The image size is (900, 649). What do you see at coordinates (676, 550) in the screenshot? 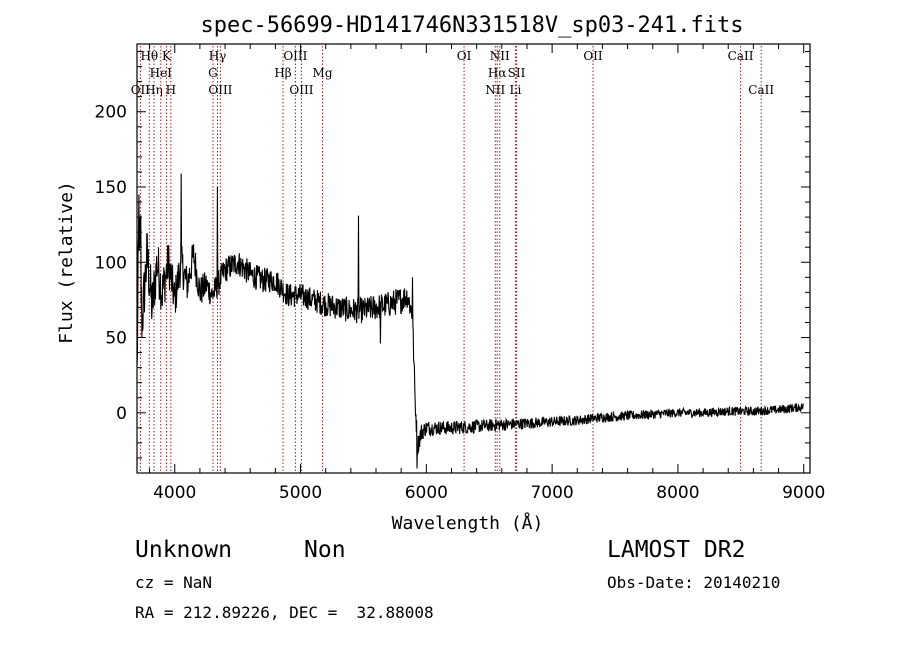
I see `survey-label: LAMOST DR2` at bounding box center [676, 550].